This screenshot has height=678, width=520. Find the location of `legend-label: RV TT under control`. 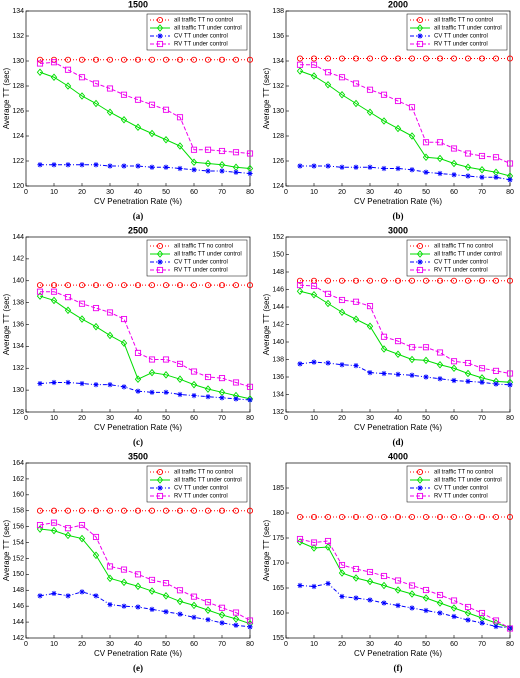

legend-label: RV TT under control is located at coordinates (461, 271).